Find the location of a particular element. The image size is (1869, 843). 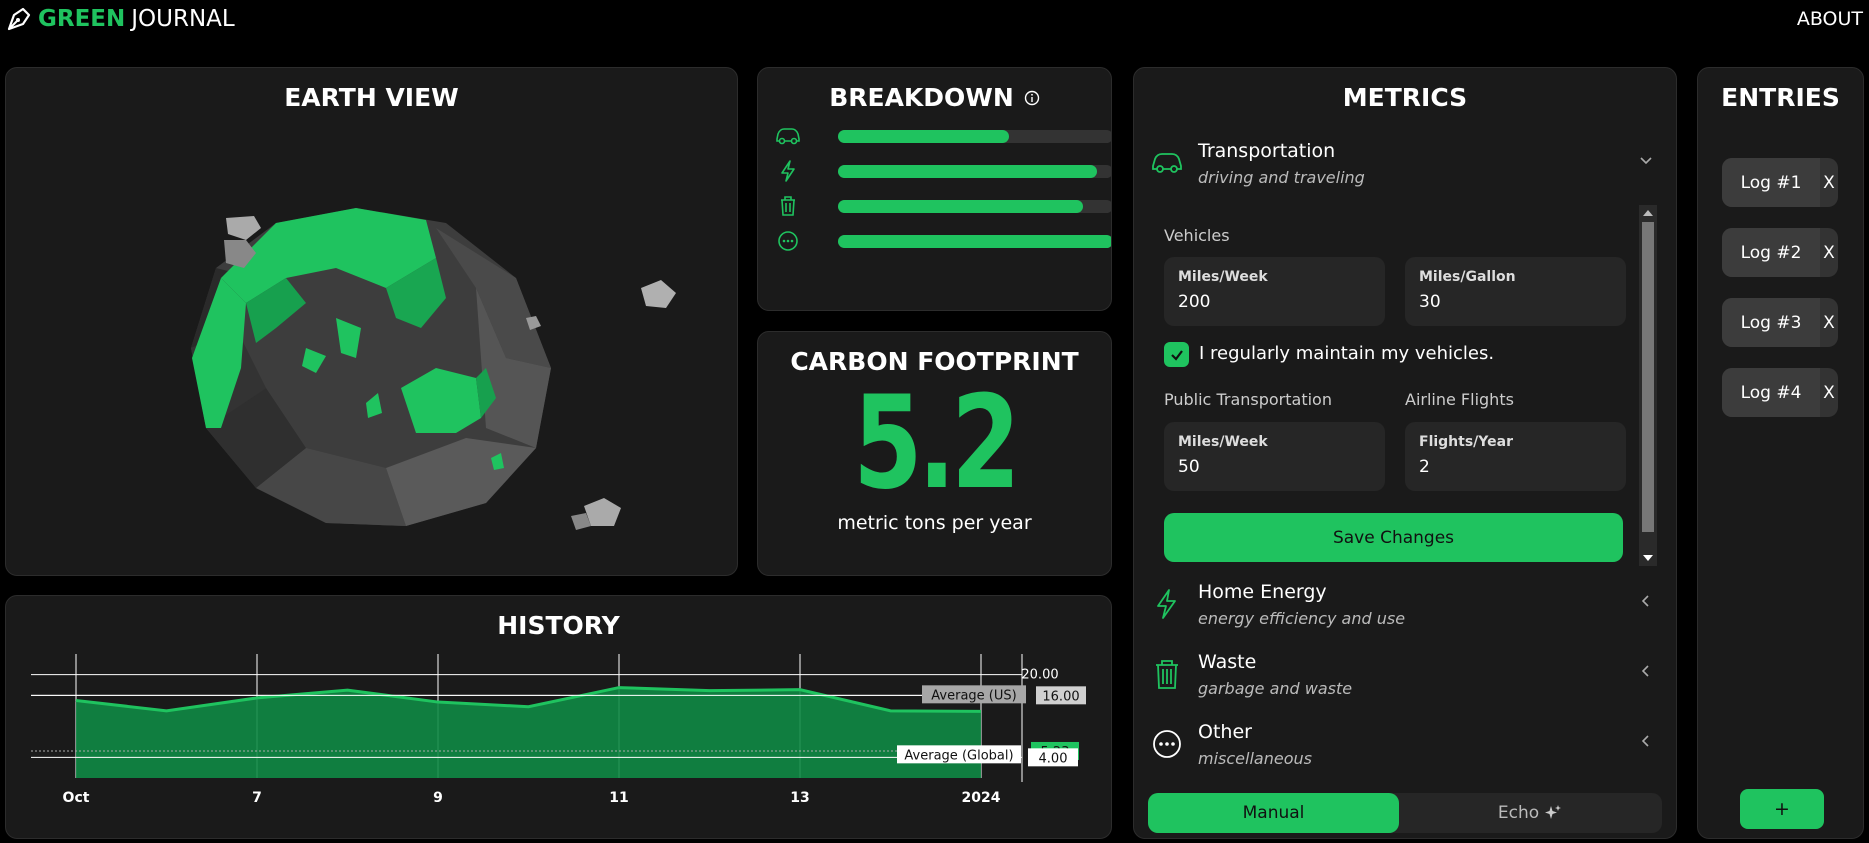

check-icon is located at coordinates (1176, 355).